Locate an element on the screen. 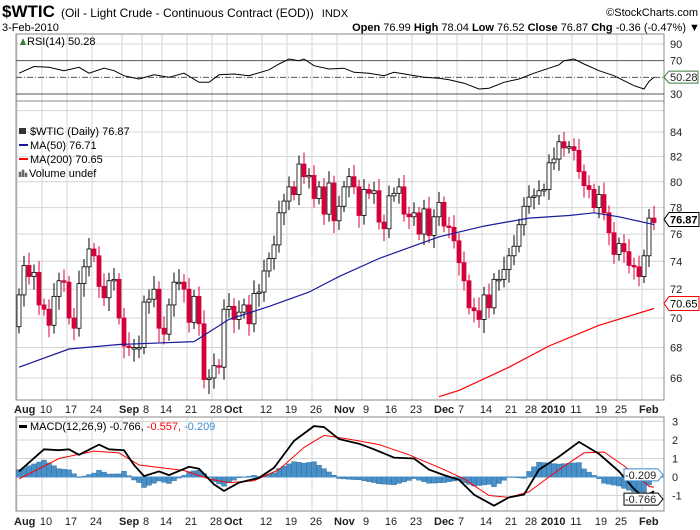 The height and width of the screenshot is (530, 700). hist-value-tag is located at coordinates (643, 475).